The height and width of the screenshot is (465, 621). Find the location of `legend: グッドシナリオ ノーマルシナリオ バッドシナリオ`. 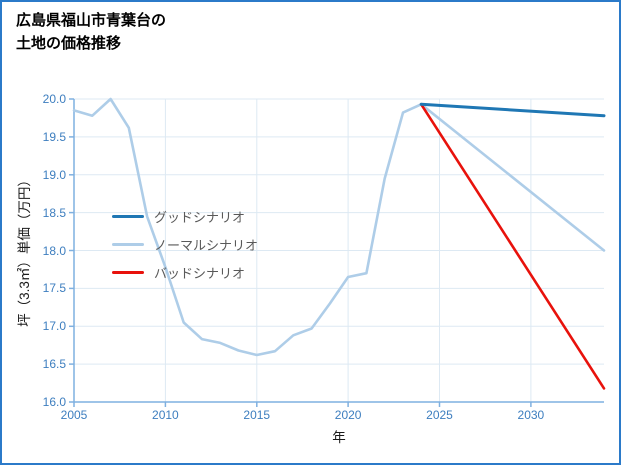

legend: グッドシナリオ ノーマルシナリオ バッドシナリオ is located at coordinates (185, 244).